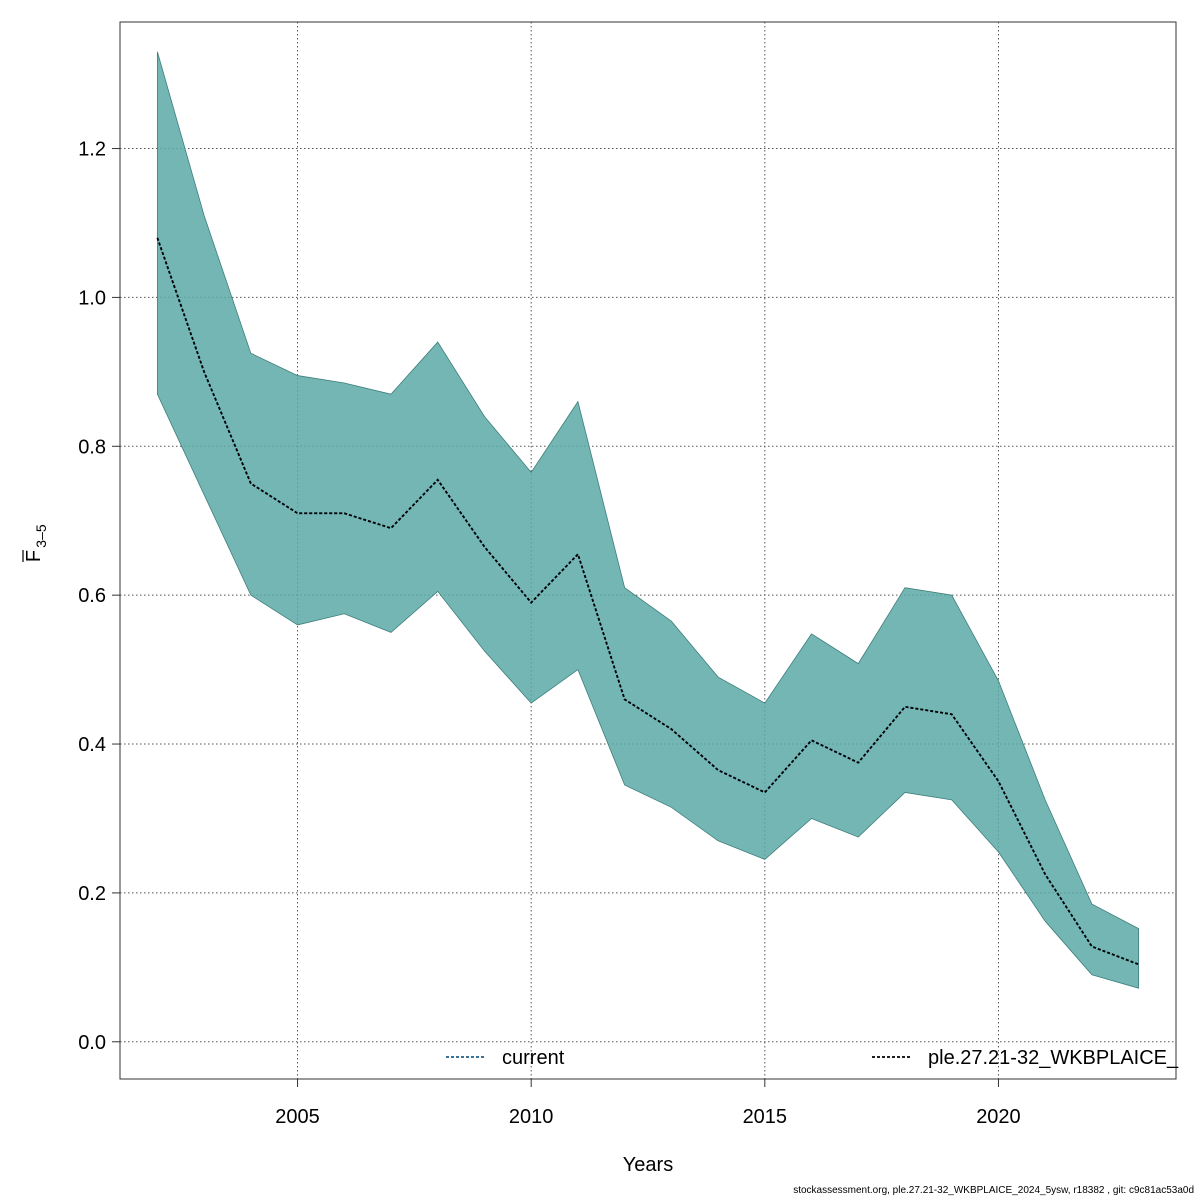 This screenshot has height=1200, width=1200. What do you see at coordinates (998, 1117) in the screenshot?
I see `x-tick-label: 2020` at bounding box center [998, 1117].